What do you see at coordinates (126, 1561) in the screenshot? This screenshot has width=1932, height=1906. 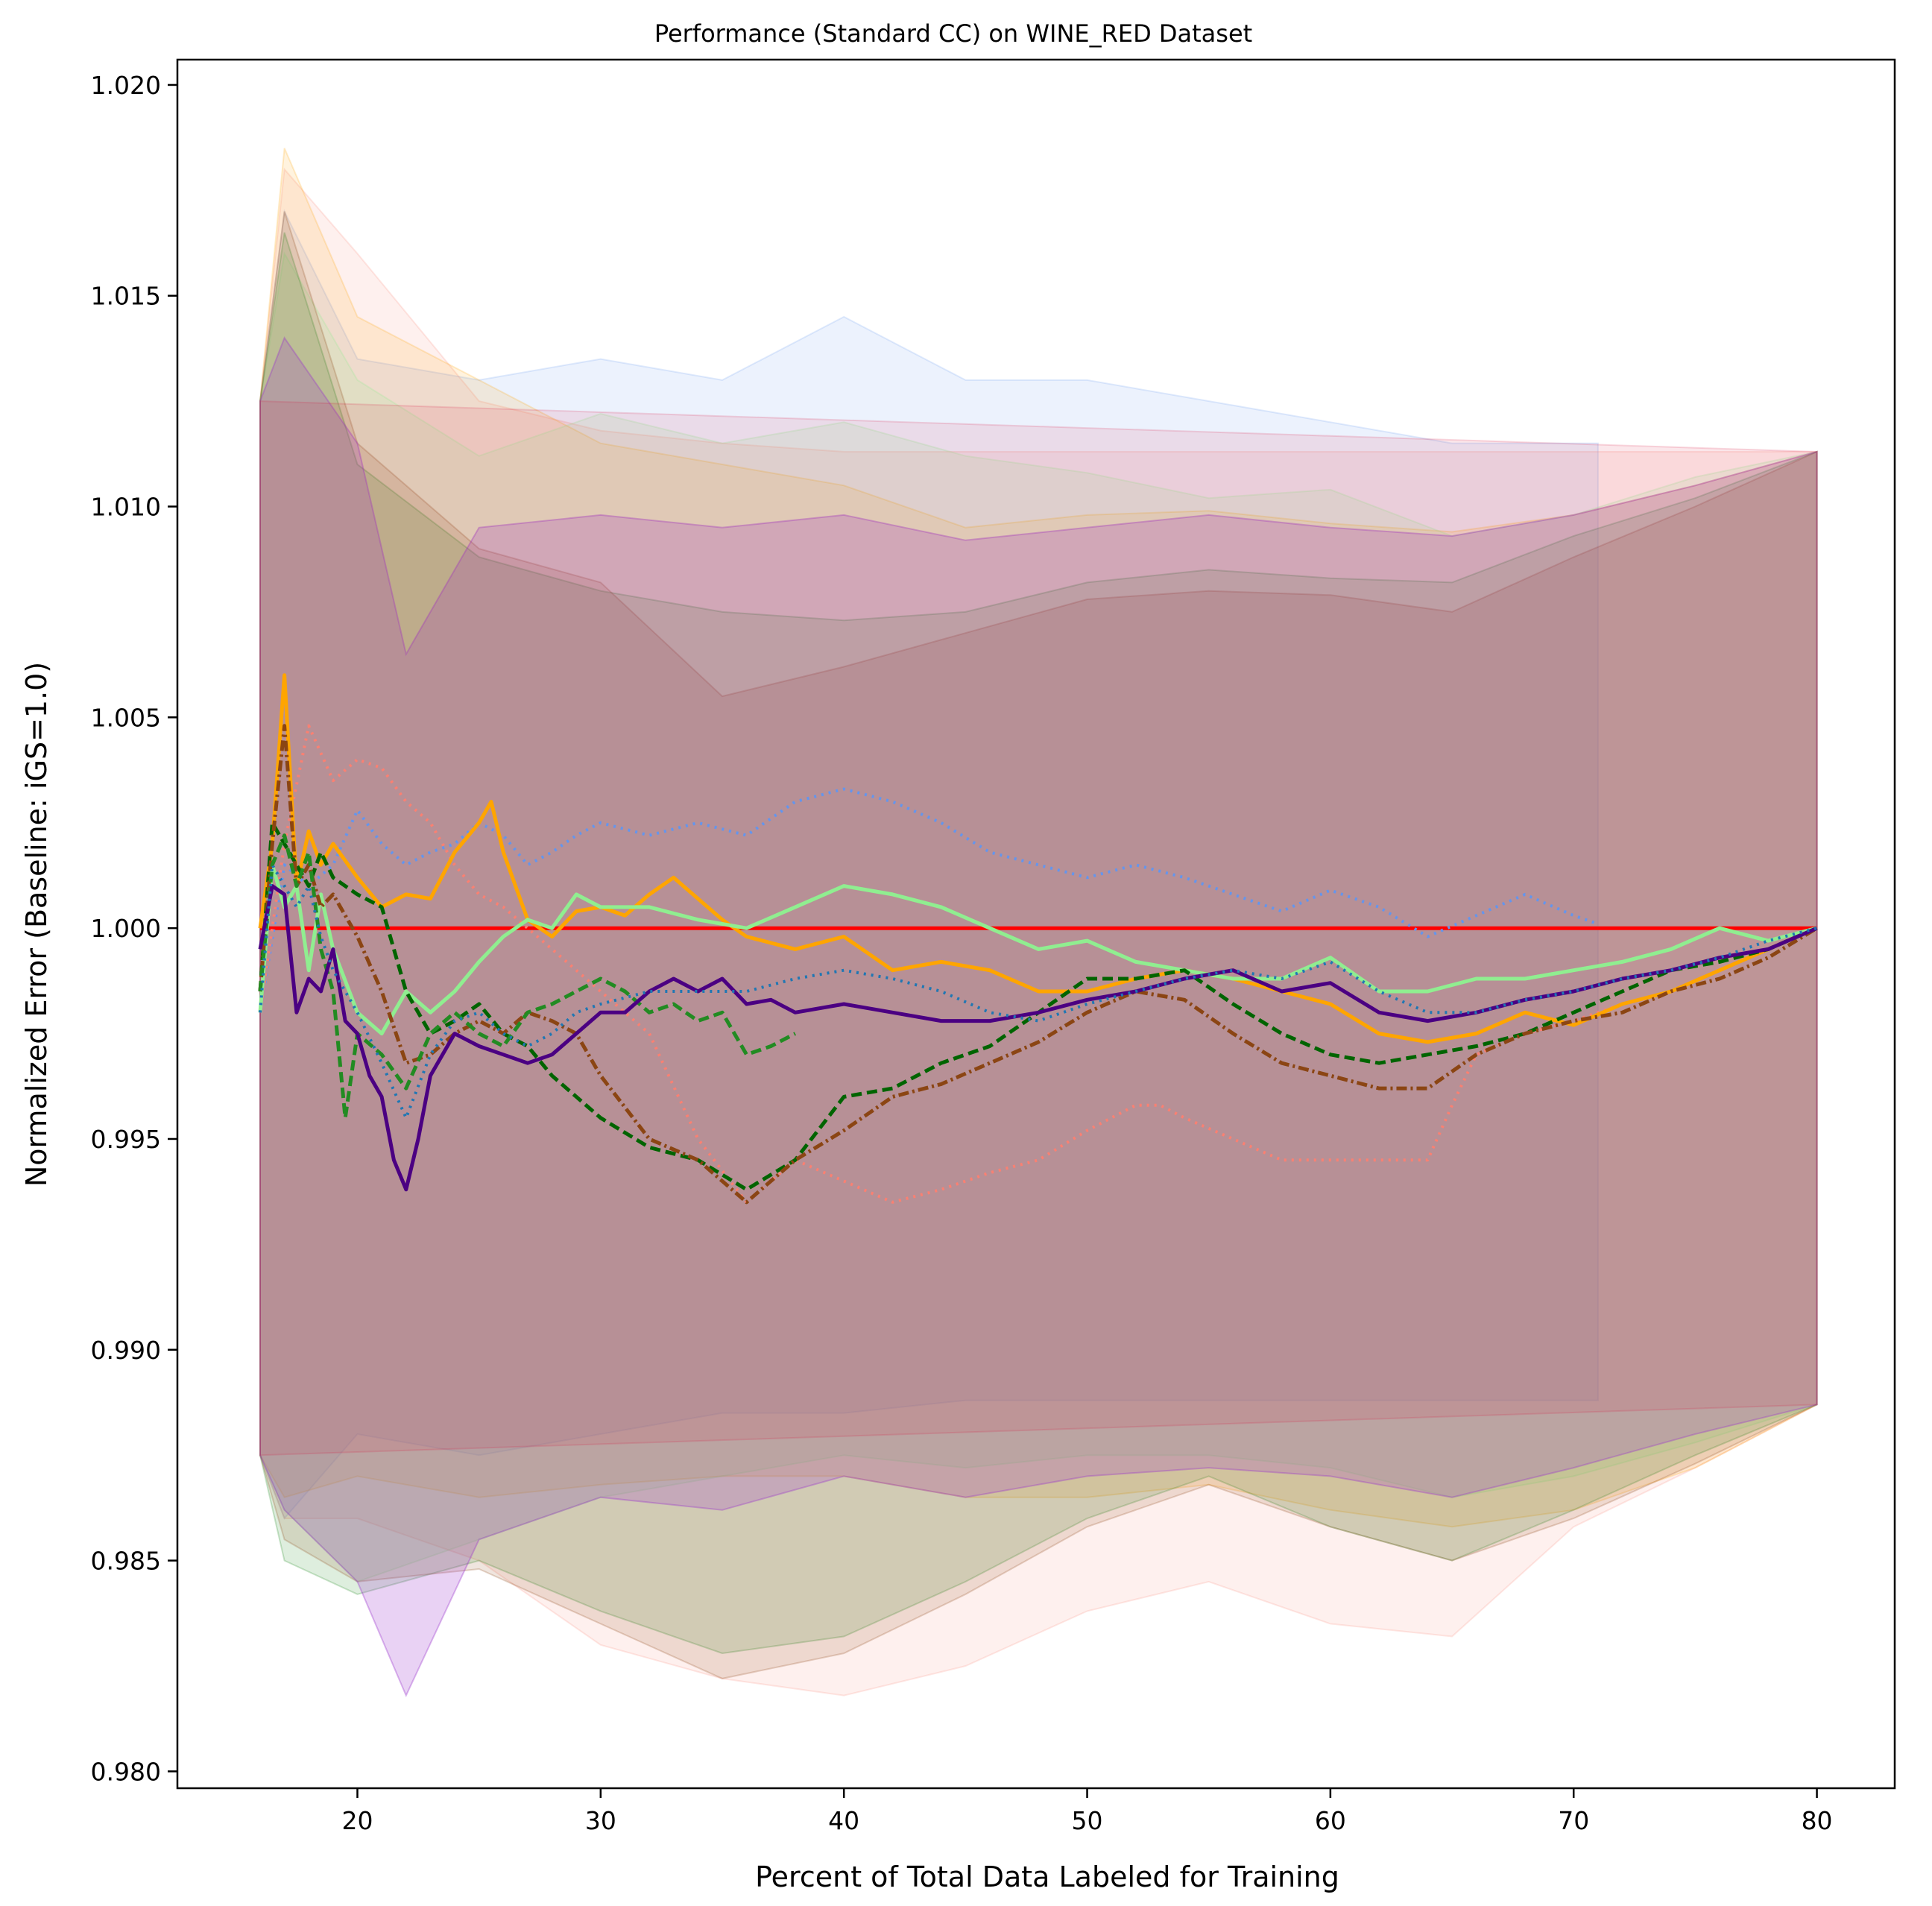 I see `y-tick-label: 0.985` at bounding box center [126, 1561].